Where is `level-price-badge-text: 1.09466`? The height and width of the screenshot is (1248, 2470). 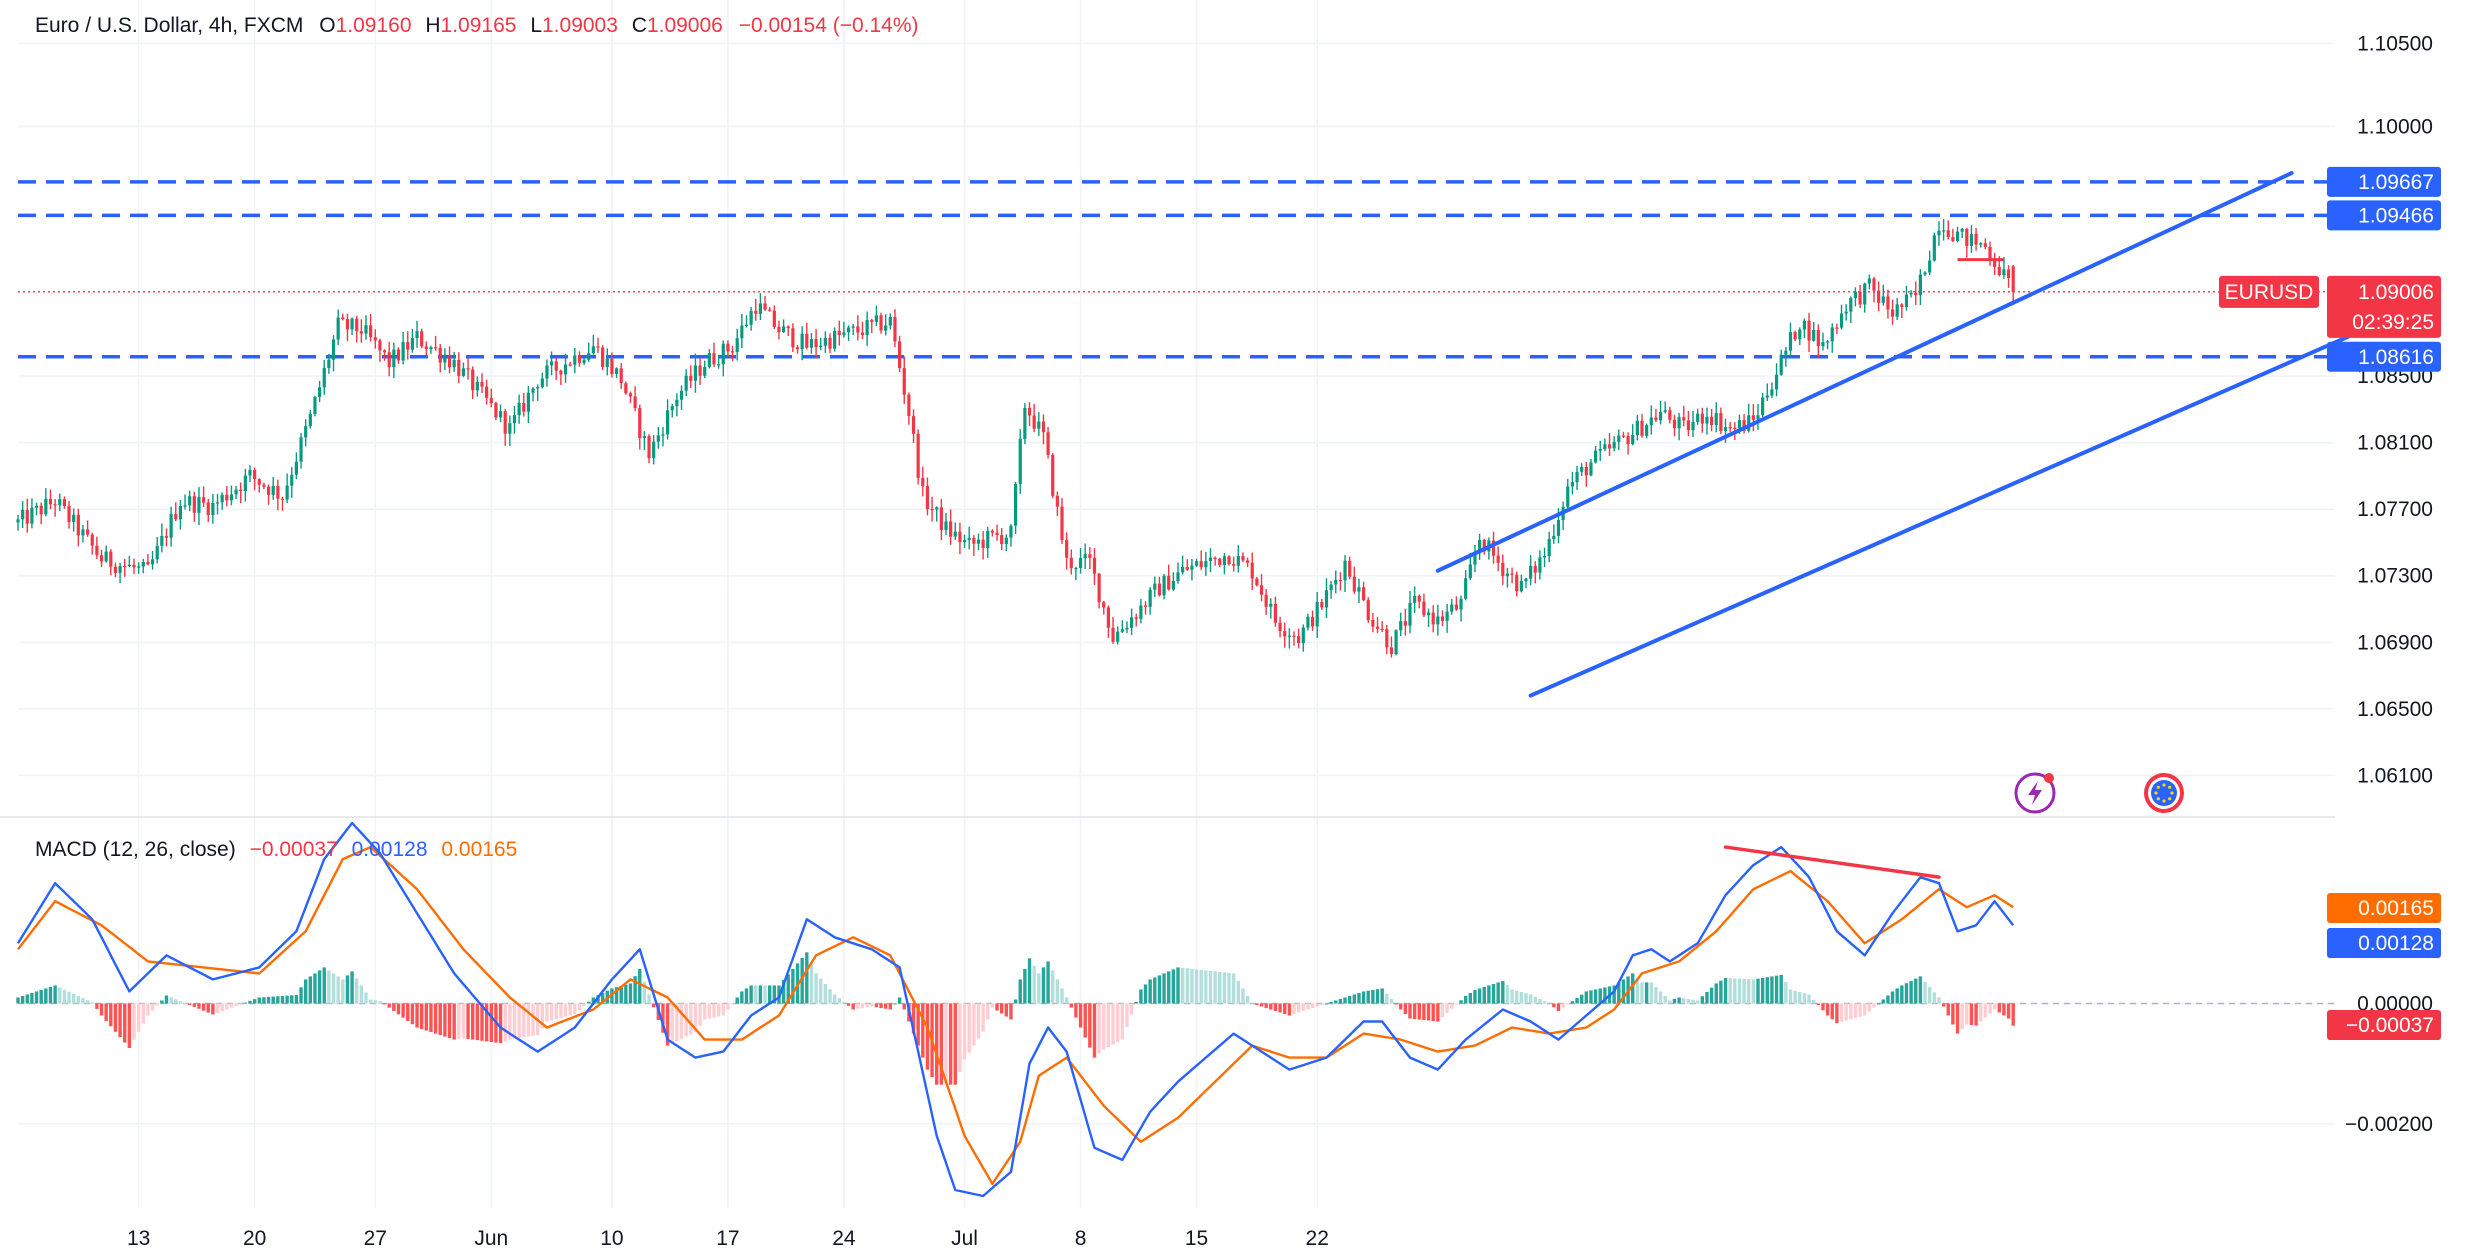 level-price-badge-text: 1.09466 is located at coordinates (2396, 215).